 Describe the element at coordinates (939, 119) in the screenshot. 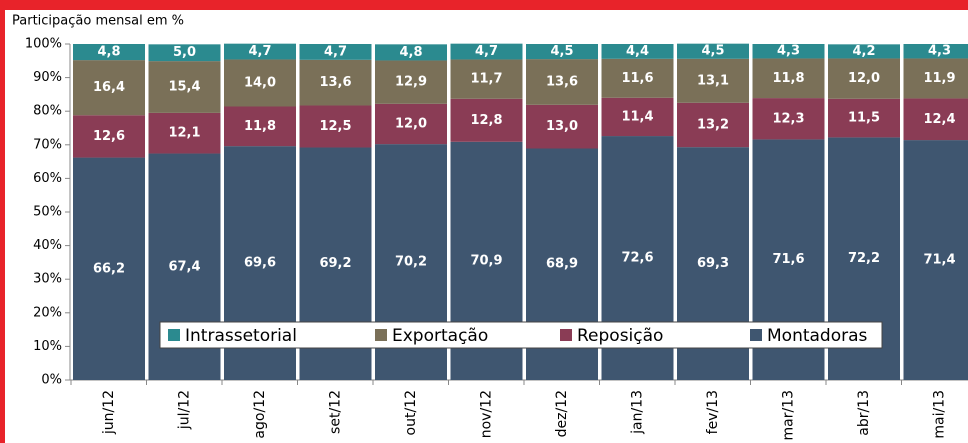

I see `data-label: 12,4` at that location.